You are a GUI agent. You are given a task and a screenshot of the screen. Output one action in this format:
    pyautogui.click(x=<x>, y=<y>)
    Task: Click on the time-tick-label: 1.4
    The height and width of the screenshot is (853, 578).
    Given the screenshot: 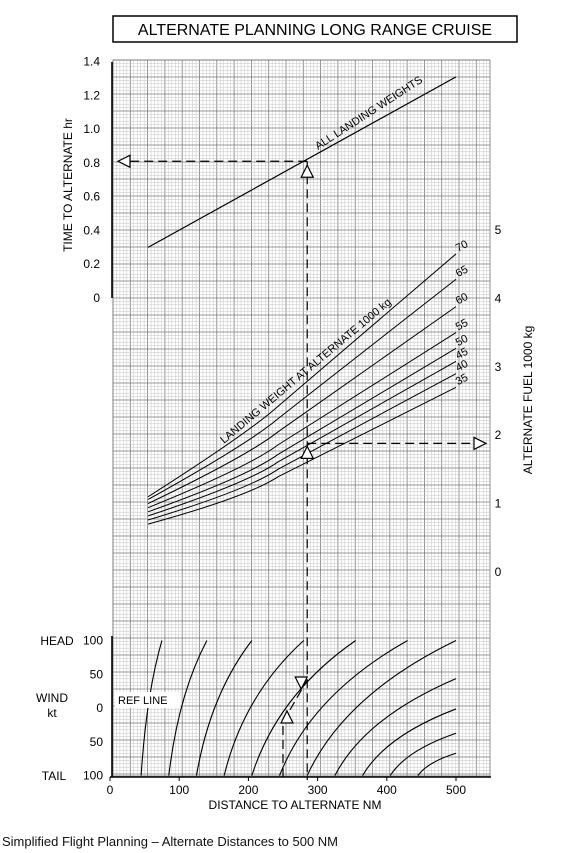 What is the action you would take?
    pyautogui.click(x=91, y=62)
    